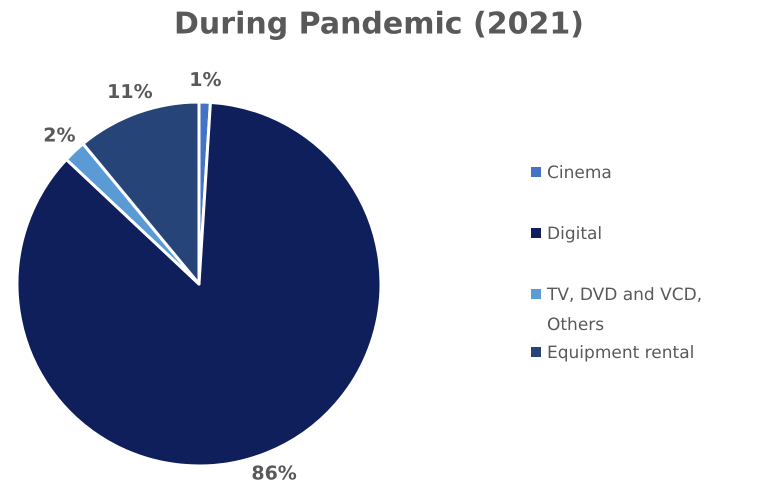 The width and height of the screenshot is (758, 499). I want to click on data-label: 86%, so click(274, 473).